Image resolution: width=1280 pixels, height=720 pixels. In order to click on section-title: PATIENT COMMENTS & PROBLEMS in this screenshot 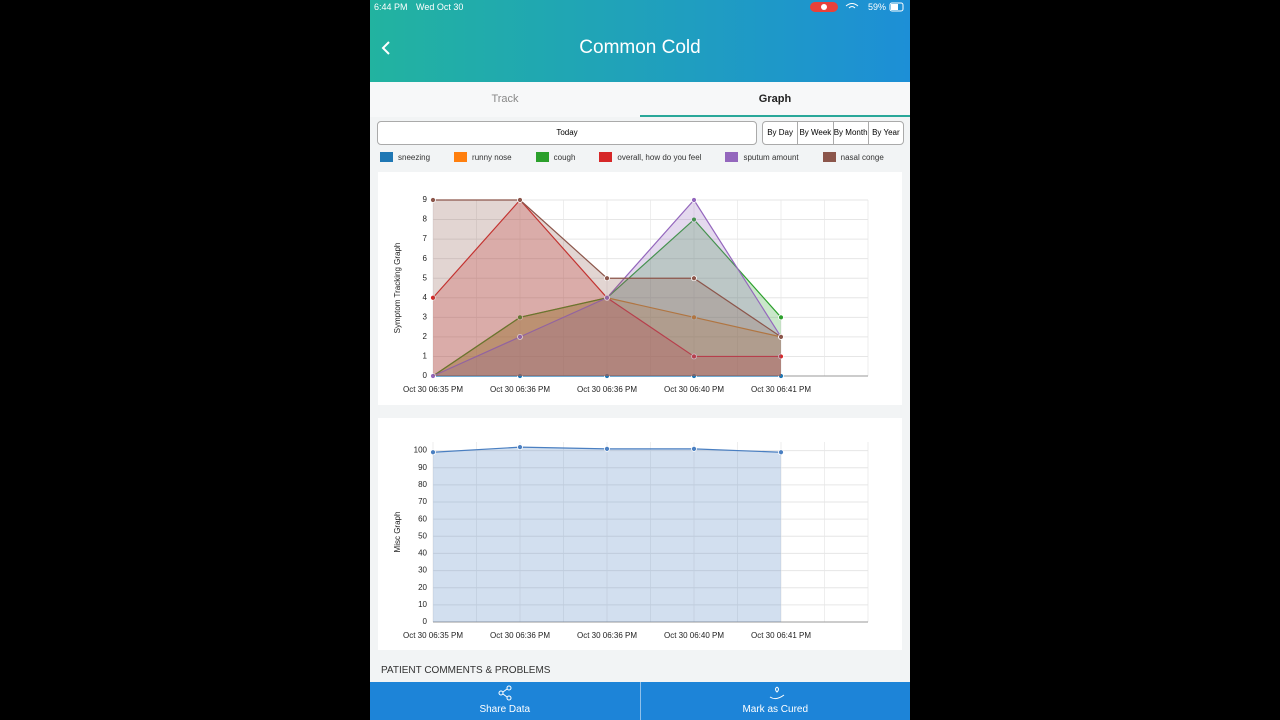, I will do `click(466, 670)`.